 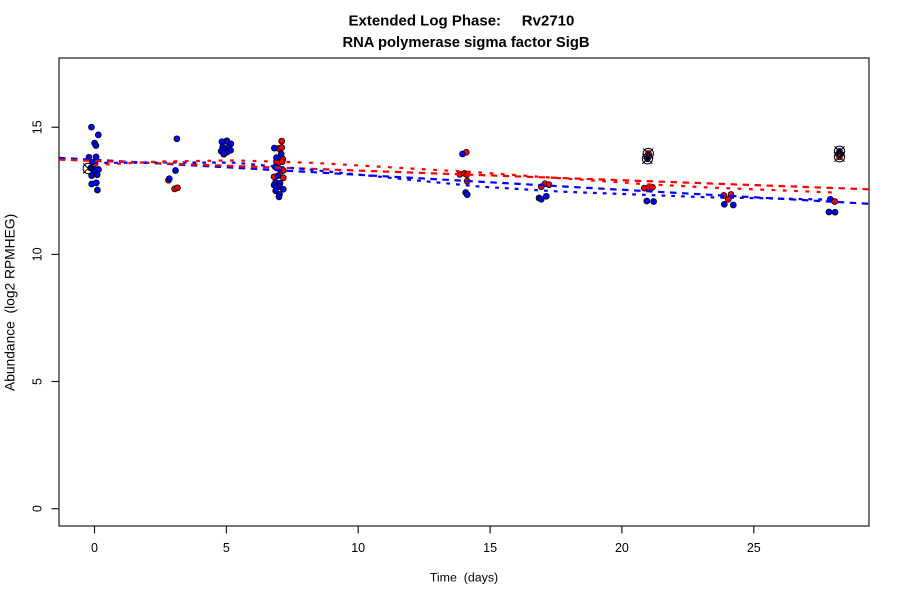 I want to click on svg-text: Rv2710, so click(x=548, y=21).